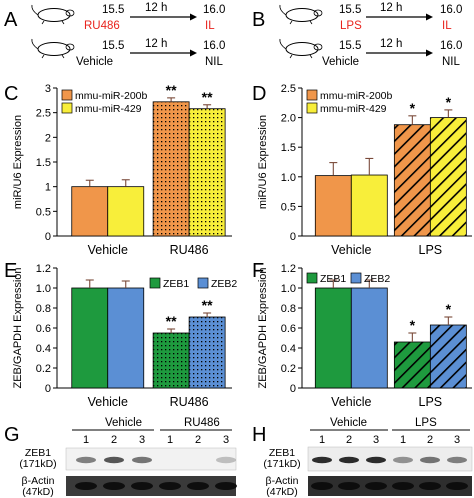 This screenshot has width=474, height=498. What do you see at coordinates (390, 459) in the screenshot?
I see `blot-strip-zeb1` at bounding box center [390, 459].